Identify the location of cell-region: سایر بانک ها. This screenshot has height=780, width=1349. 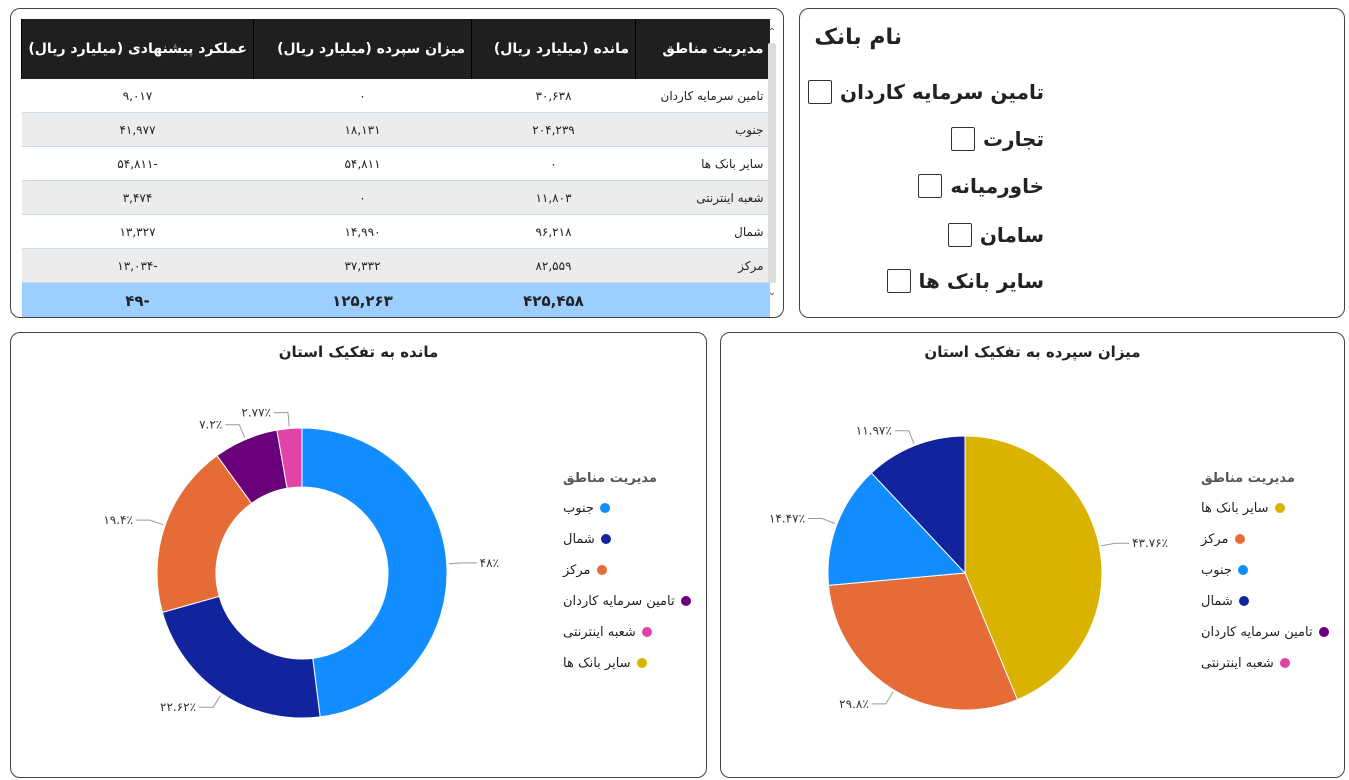
(702, 163).